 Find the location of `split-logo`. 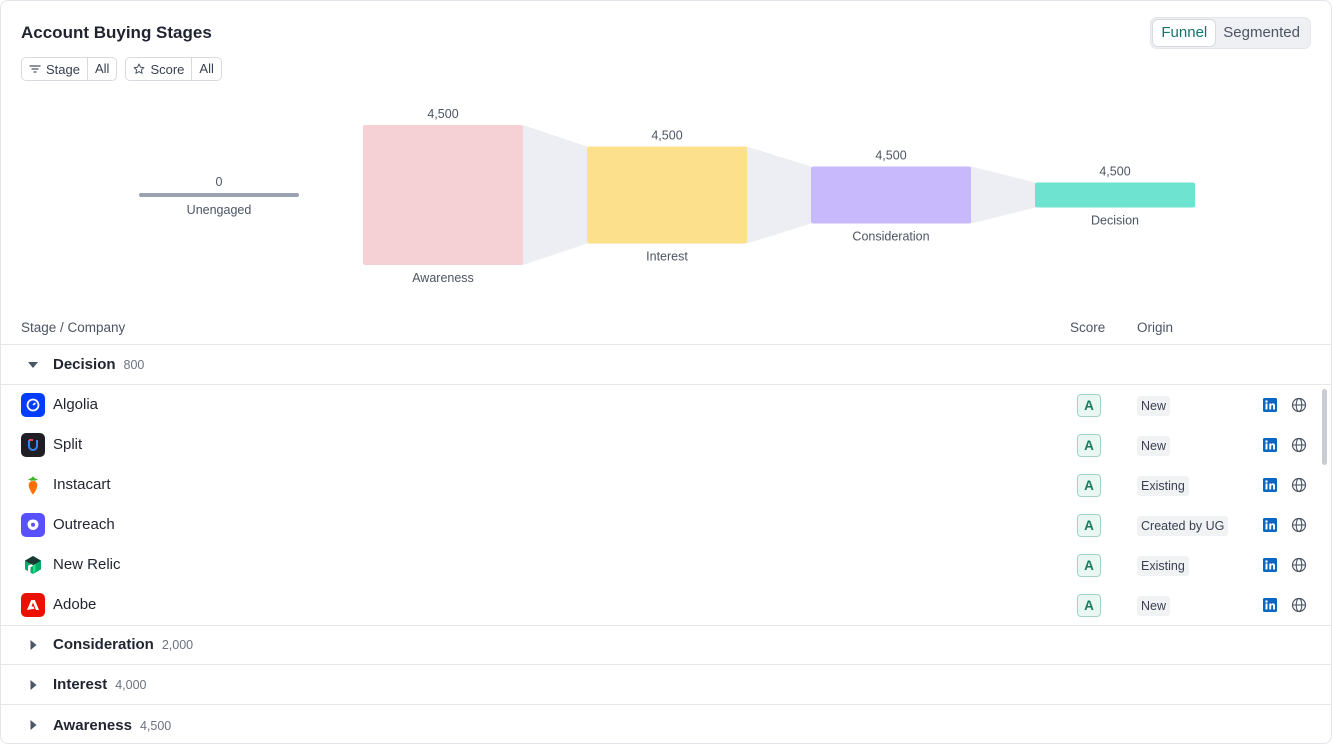

split-logo is located at coordinates (33, 445).